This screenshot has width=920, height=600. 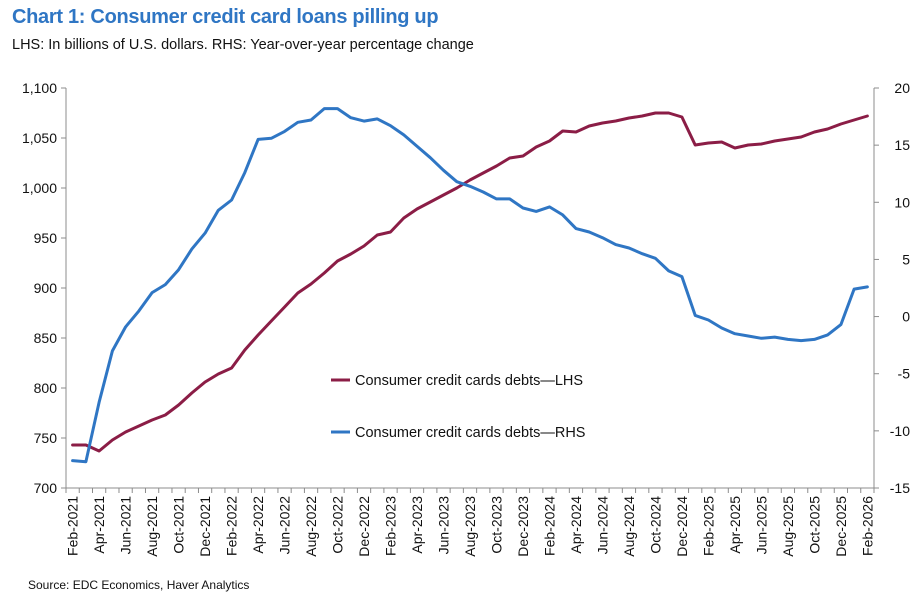 I want to click on x-tick-label: Feb-2023, so click(x=391, y=526).